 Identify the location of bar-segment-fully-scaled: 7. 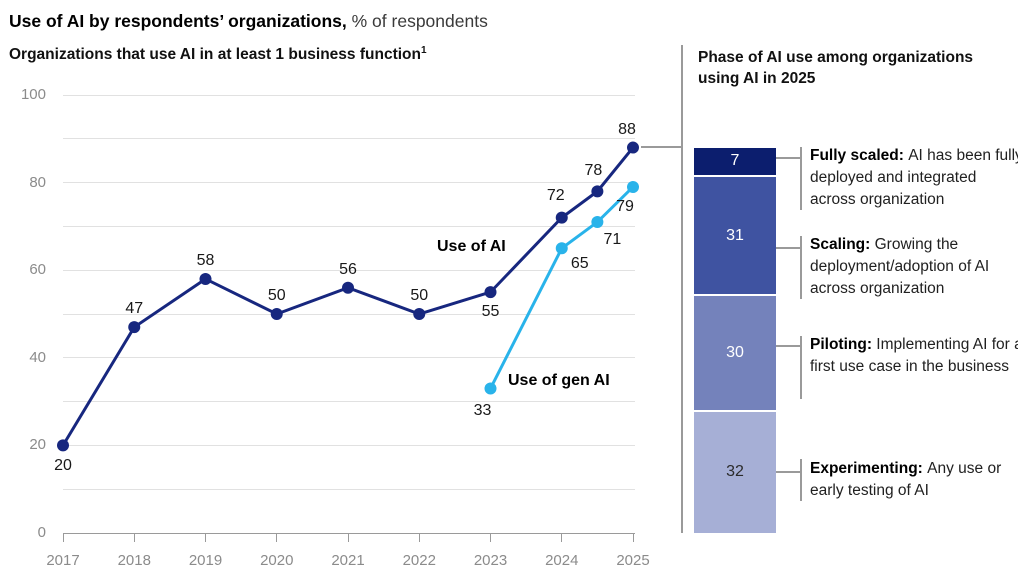
(735, 161).